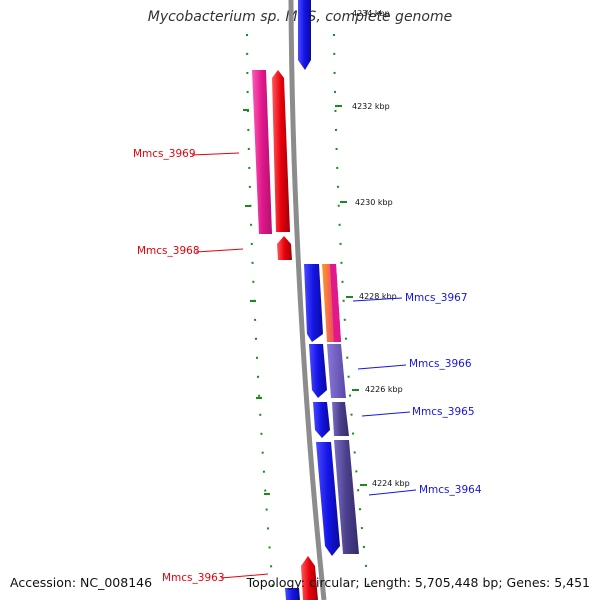 This screenshot has height=600, width=600. Describe the element at coordinates (440, 364) in the screenshot. I see `gene-label-mmcs-3966: Mmcs_3966` at that location.